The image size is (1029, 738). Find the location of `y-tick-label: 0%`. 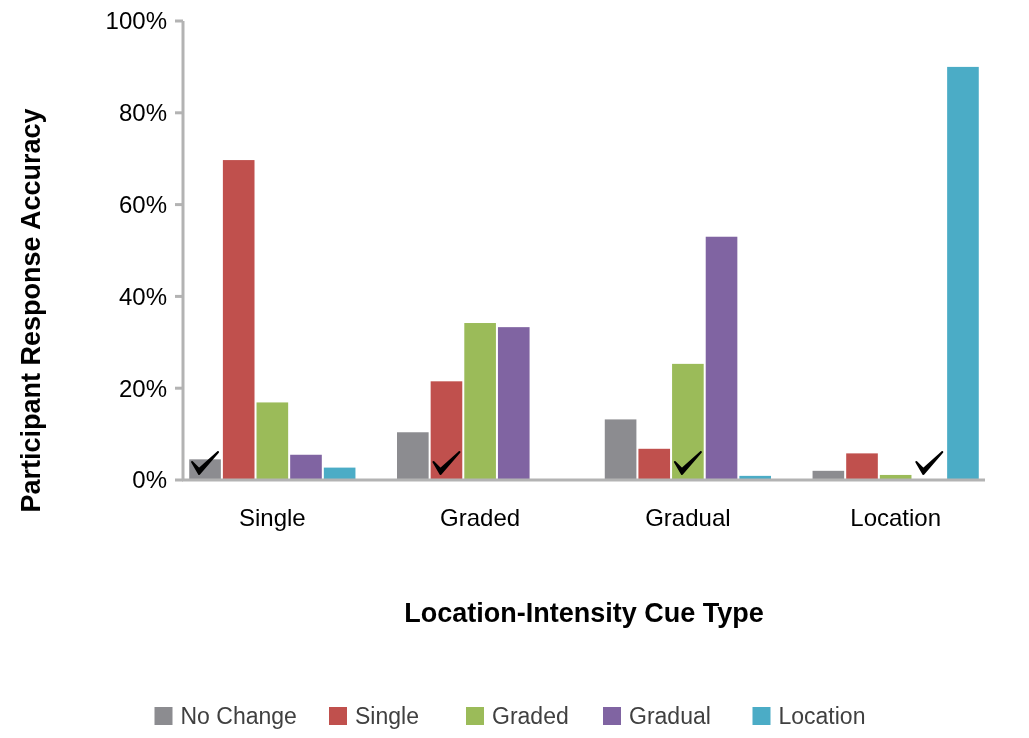

y-tick-label: 0% is located at coordinates (149, 480).